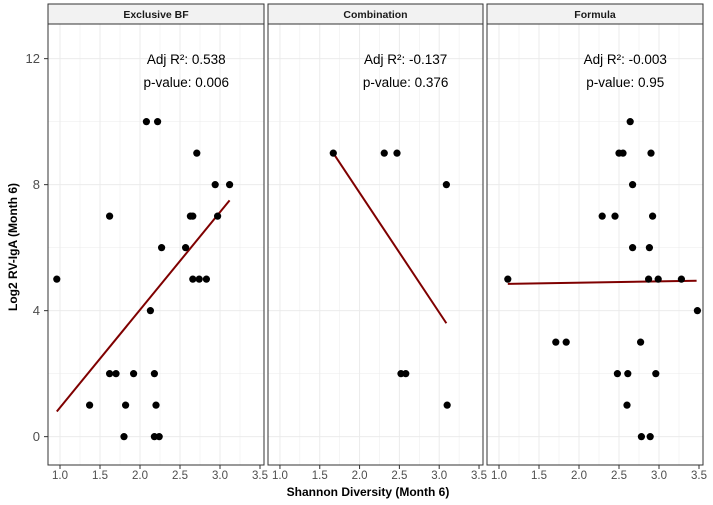  What do you see at coordinates (36, 436) in the screenshot?
I see `y-tick-label: 0` at bounding box center [36, 436].